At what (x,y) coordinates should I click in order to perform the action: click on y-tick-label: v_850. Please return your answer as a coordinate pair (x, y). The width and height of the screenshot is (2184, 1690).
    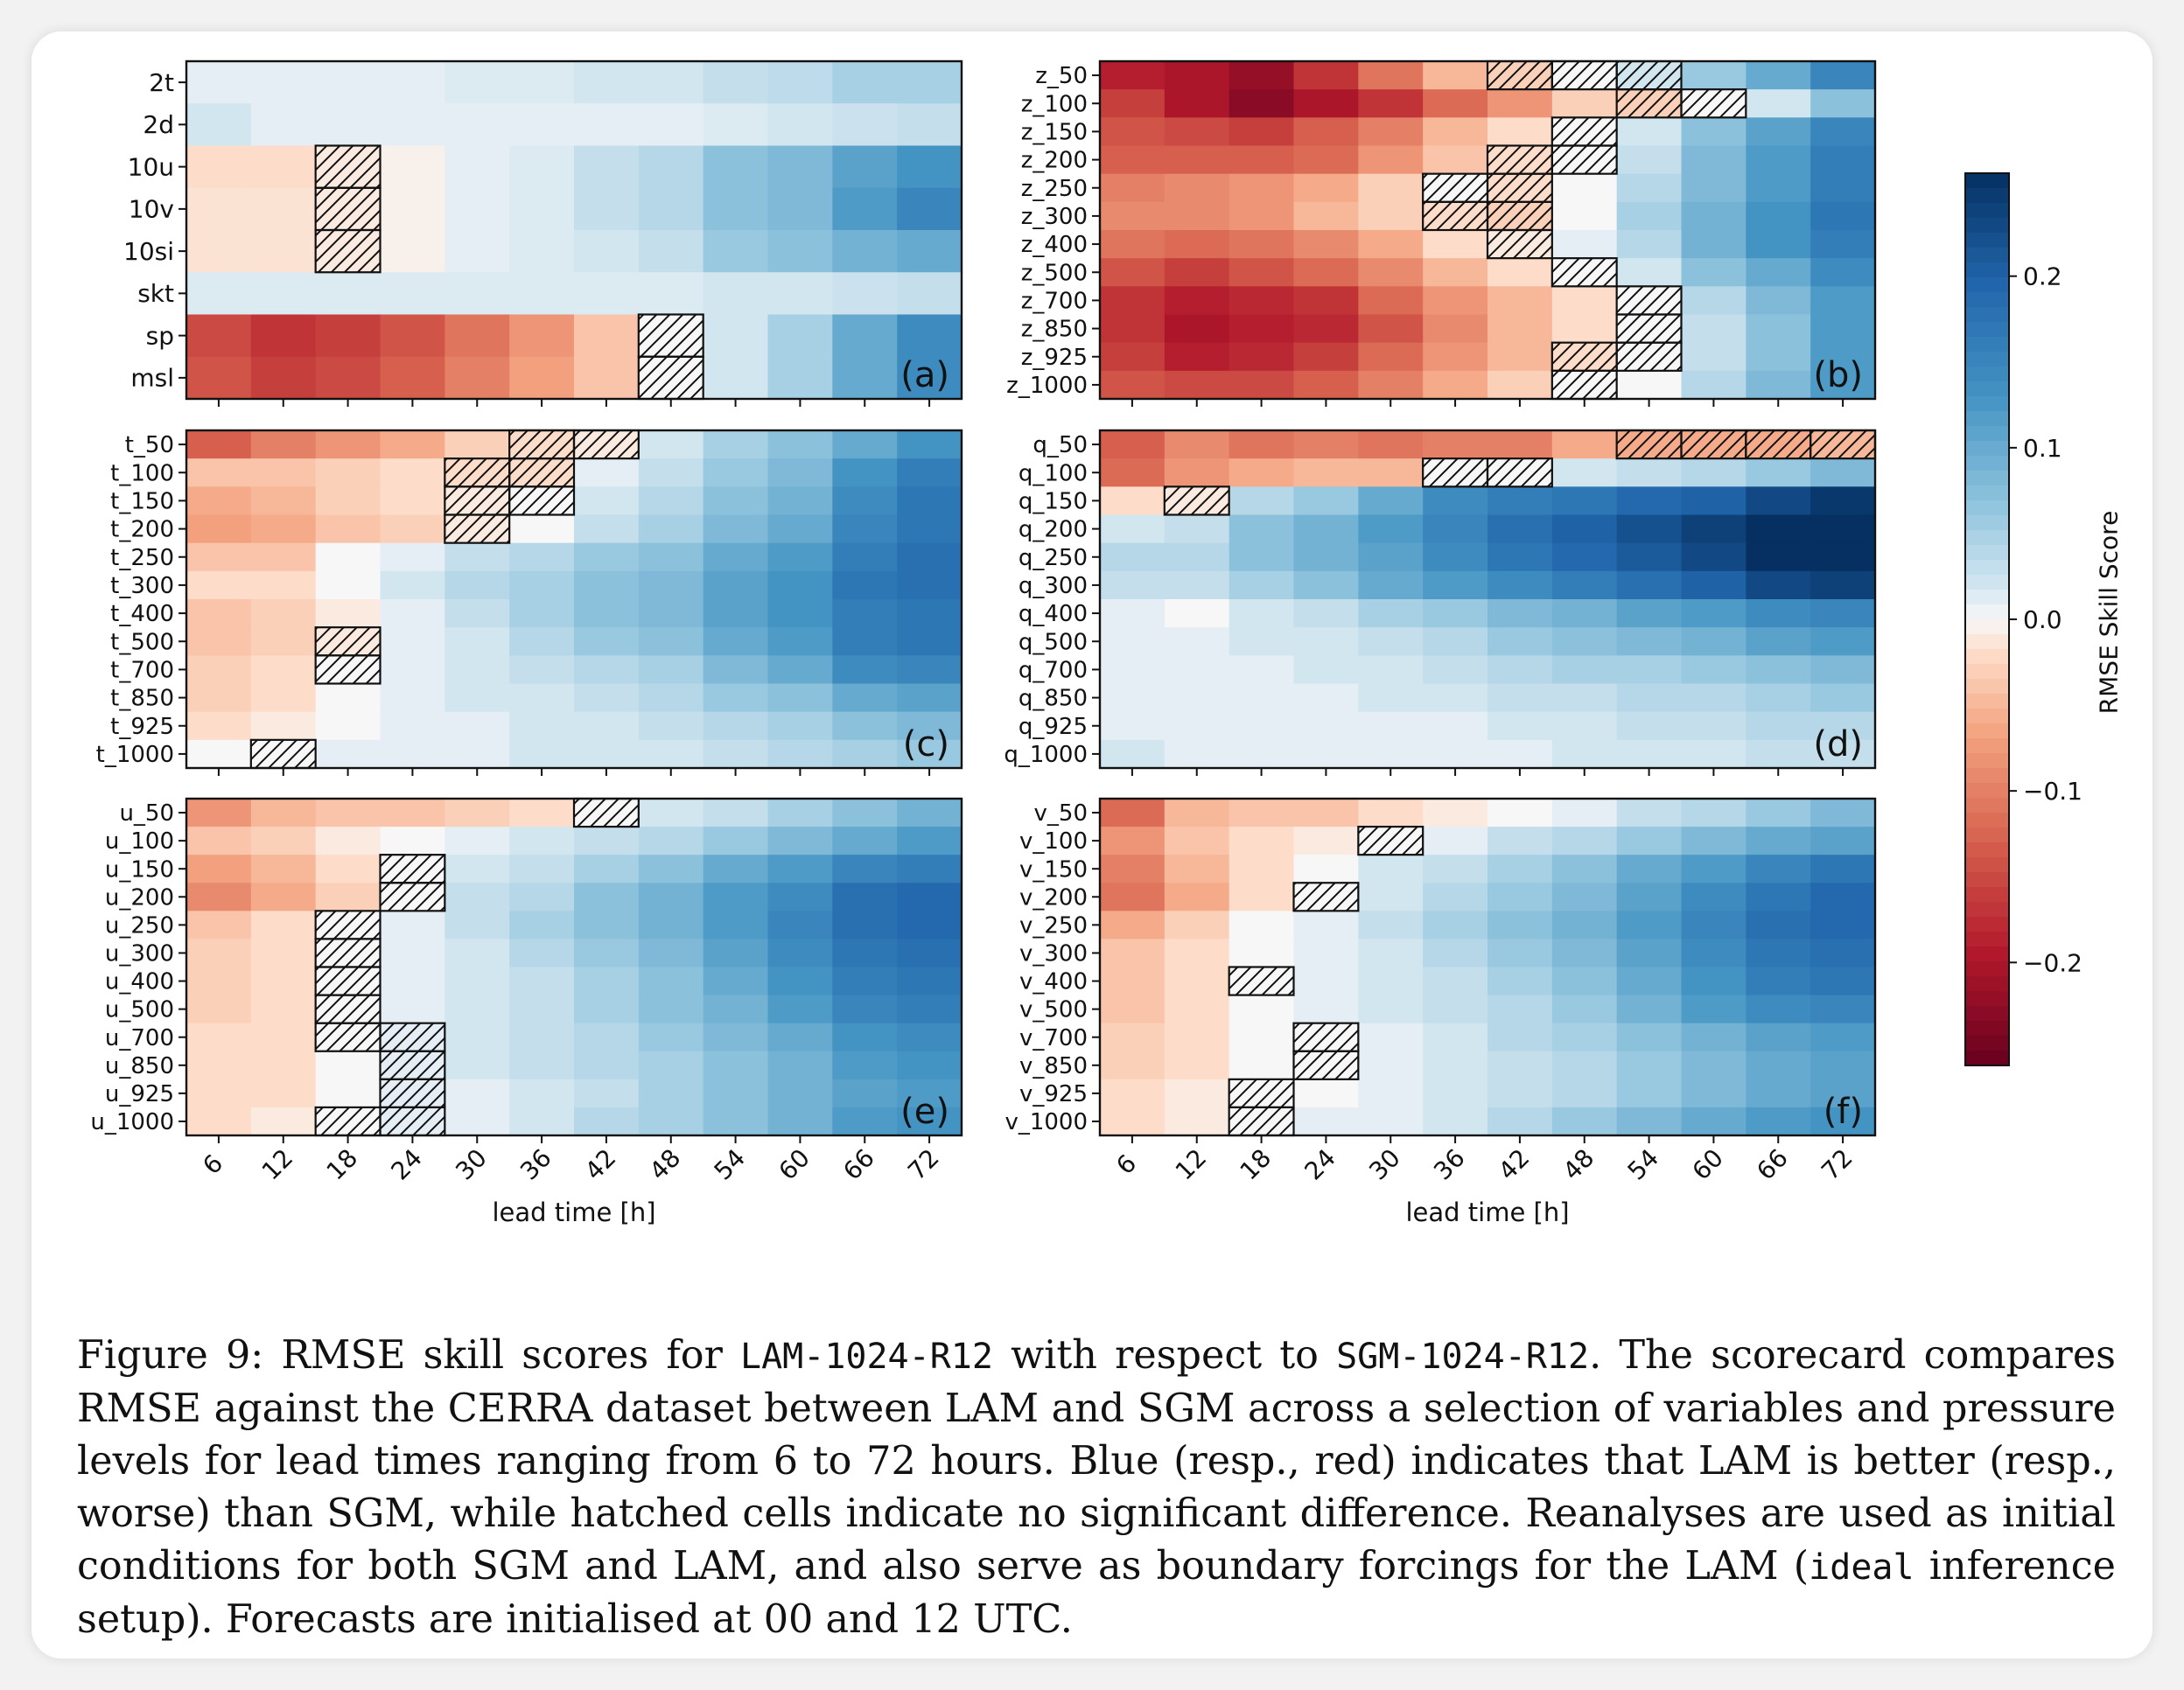
    Looking at the image, I should click on (1053, 1066).